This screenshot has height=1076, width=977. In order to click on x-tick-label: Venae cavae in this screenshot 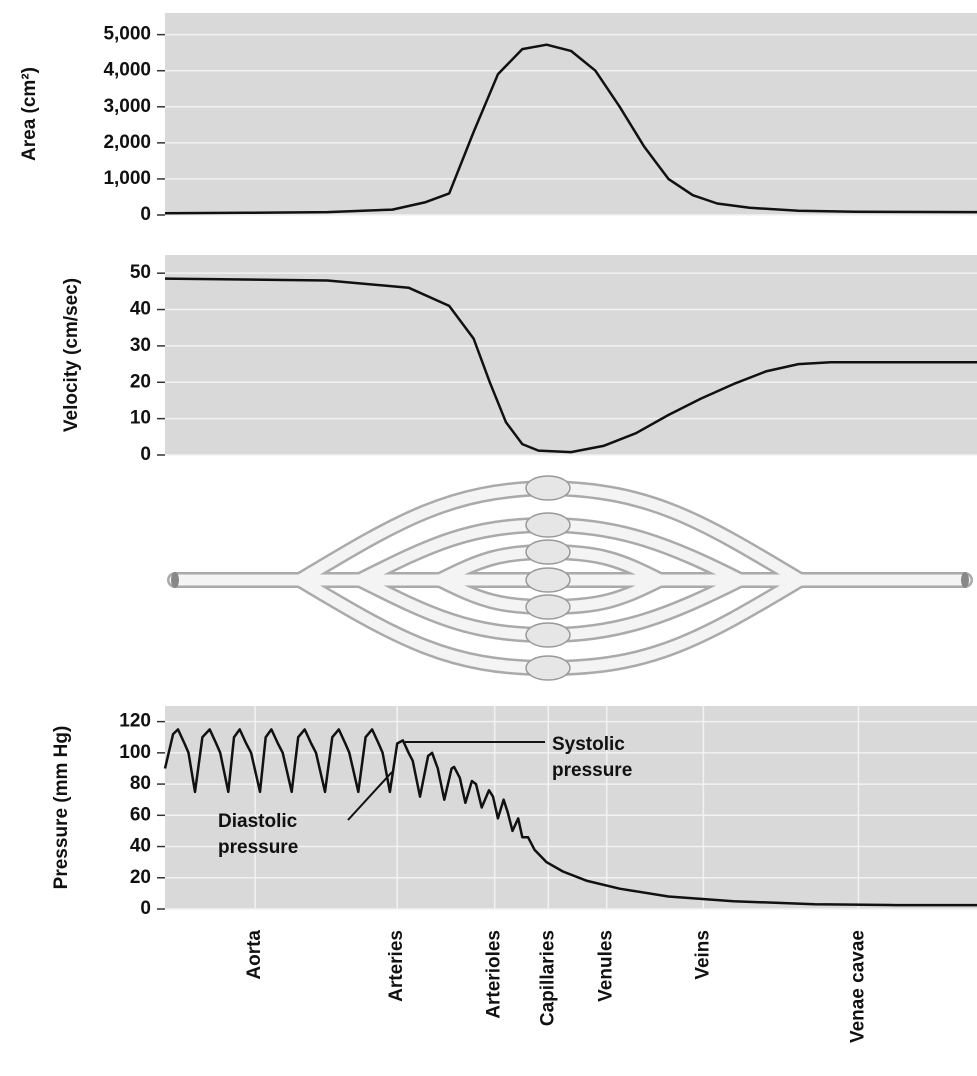, I will do `click(857, 986)`.